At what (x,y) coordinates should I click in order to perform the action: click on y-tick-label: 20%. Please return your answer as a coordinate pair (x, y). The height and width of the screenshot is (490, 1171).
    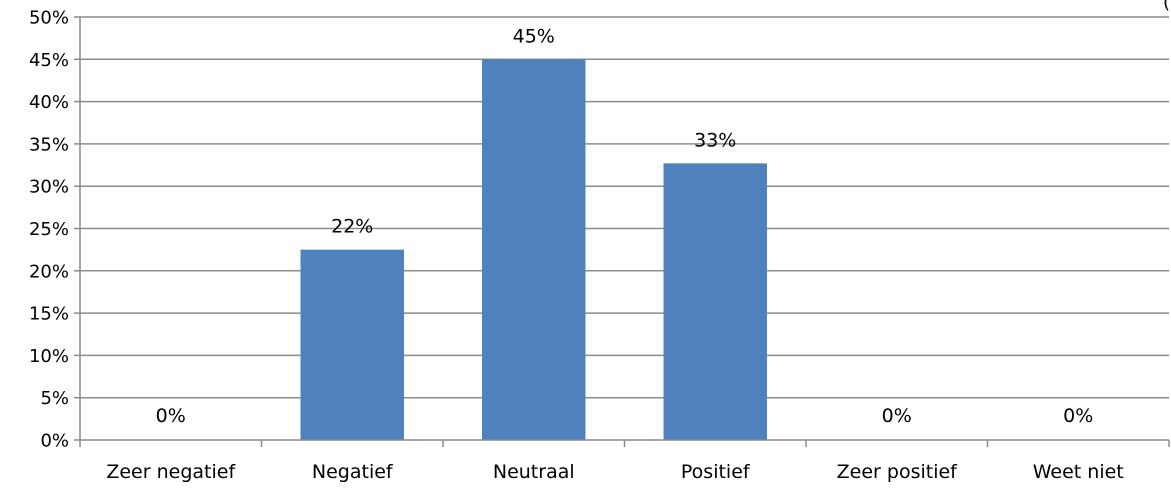
    Looking at the image, I should click on (49, 271).